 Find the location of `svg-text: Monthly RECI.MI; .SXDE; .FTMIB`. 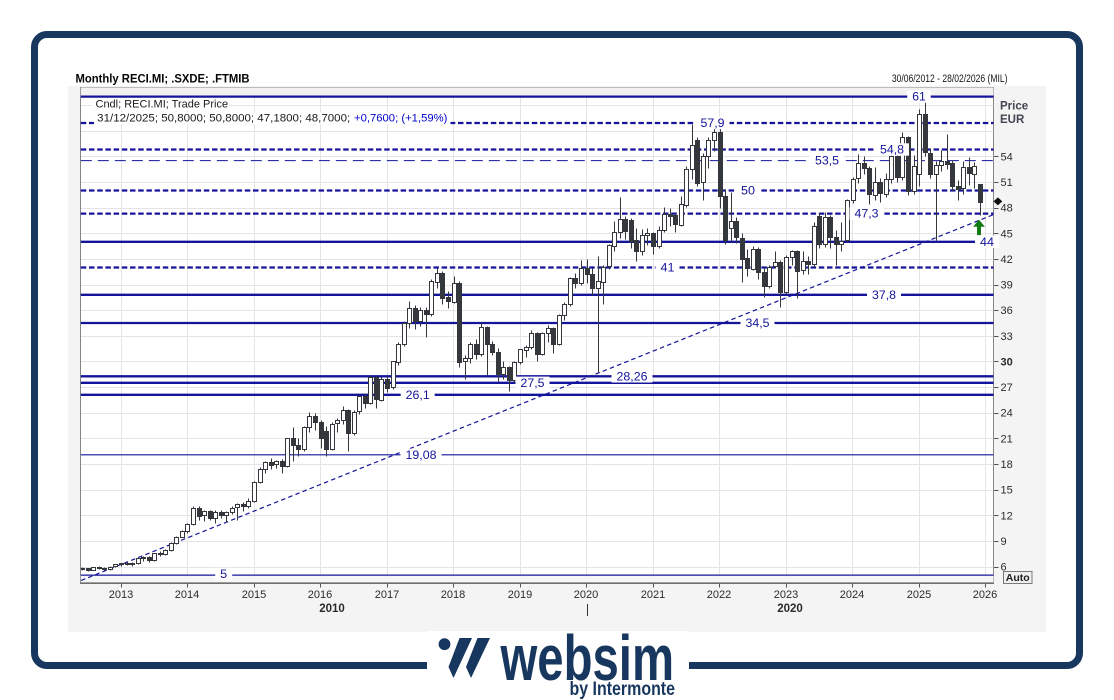

svg-text: Monthly RECI.MI; .SXDE; .FTMIB is located at coordinates (163, 80).